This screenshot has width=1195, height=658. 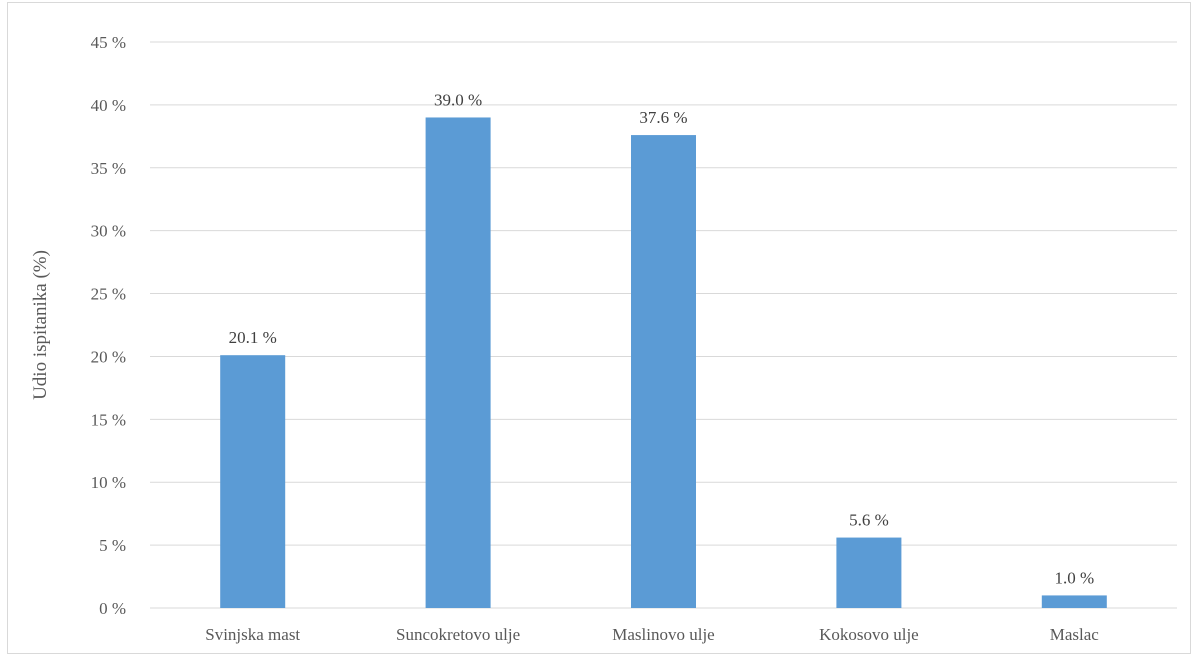 I want to click on y-axis-title: Udio ispitanika (%), so click(x=40, y=325).